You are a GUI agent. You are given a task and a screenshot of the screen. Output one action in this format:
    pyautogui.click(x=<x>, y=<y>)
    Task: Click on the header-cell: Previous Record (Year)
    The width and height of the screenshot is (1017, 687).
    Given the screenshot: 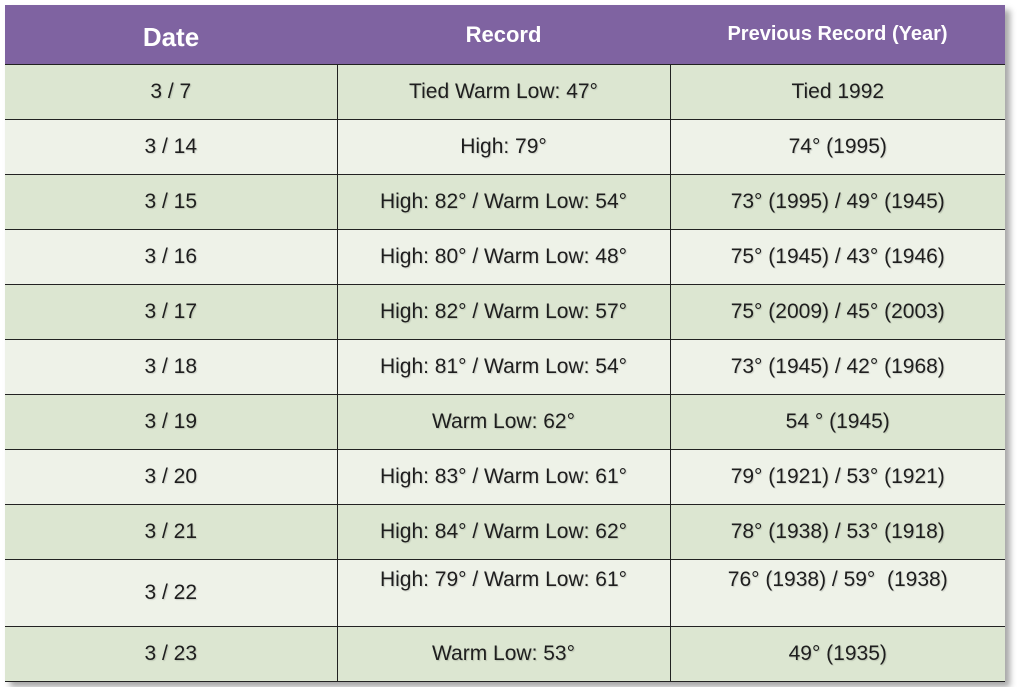 What is the action you would take?
    pyautogui.click(x=837, y=35)
    